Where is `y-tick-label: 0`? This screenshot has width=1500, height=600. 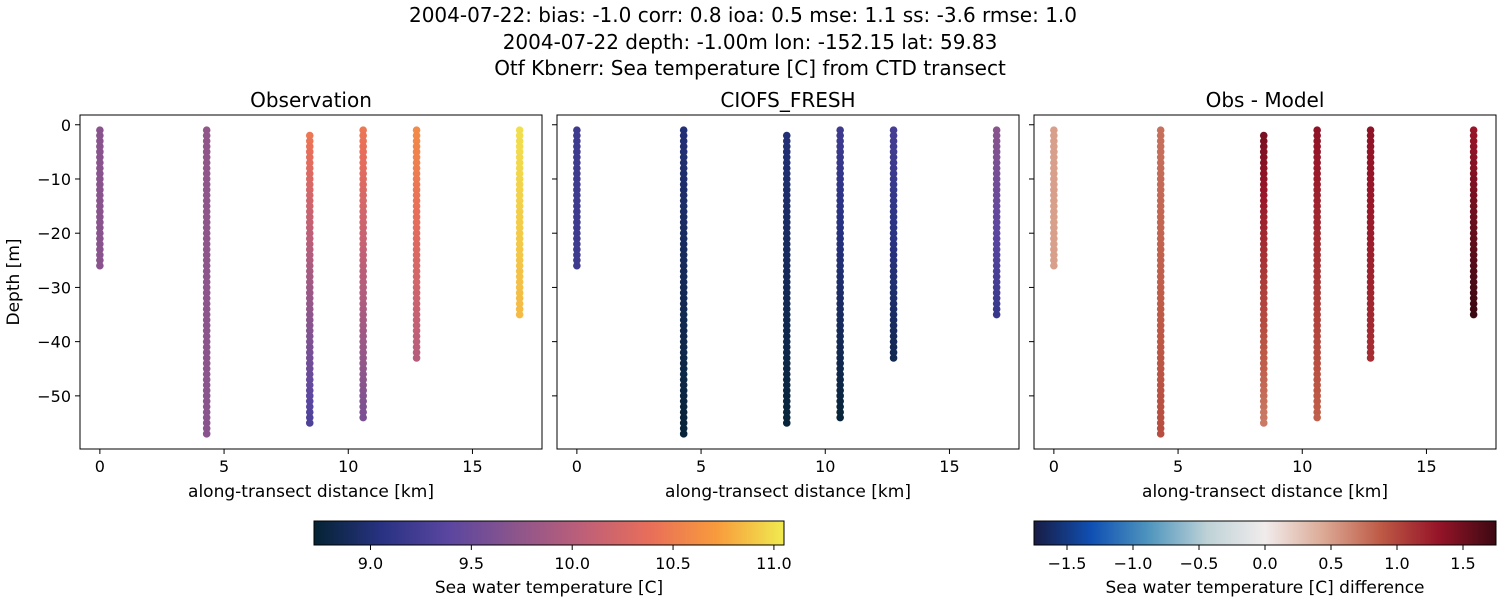
y-tick-label: 0 is located at coordinates (66, 125).